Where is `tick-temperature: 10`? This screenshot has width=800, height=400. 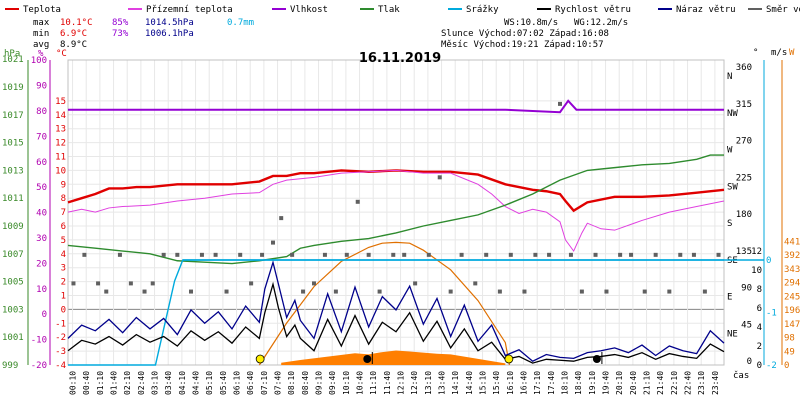 tick-temperature: 10 is located at coordinates (60, 171).